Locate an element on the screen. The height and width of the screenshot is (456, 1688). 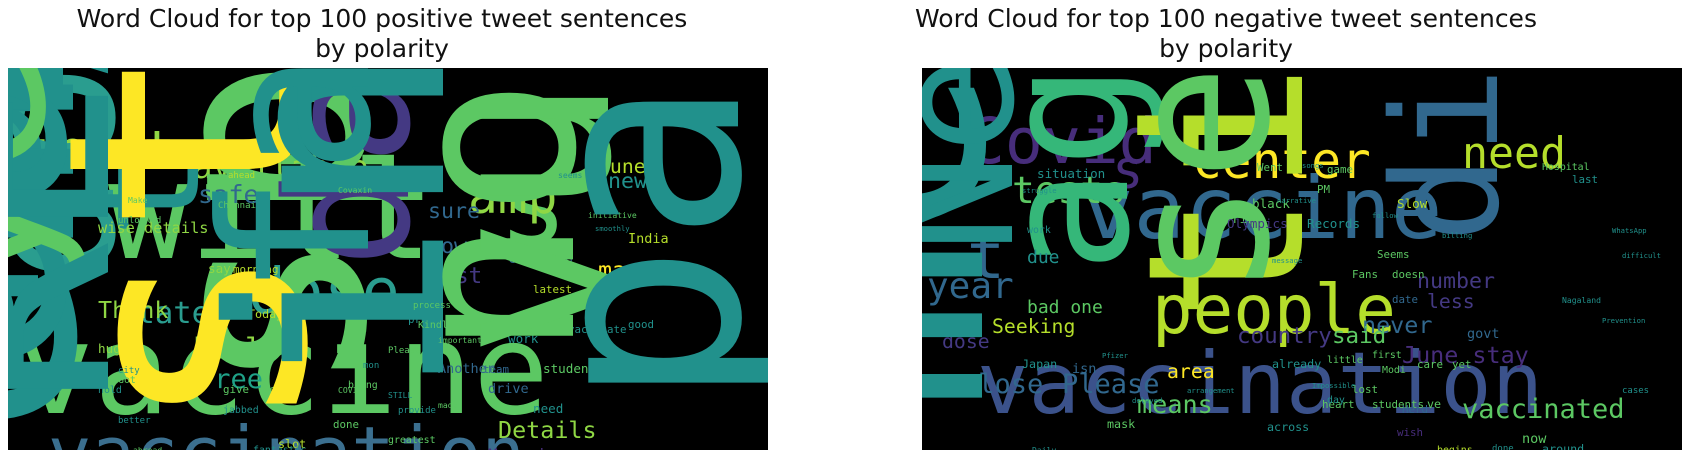
wordcloud-word: narrative is located at coordinates (1296, 200).